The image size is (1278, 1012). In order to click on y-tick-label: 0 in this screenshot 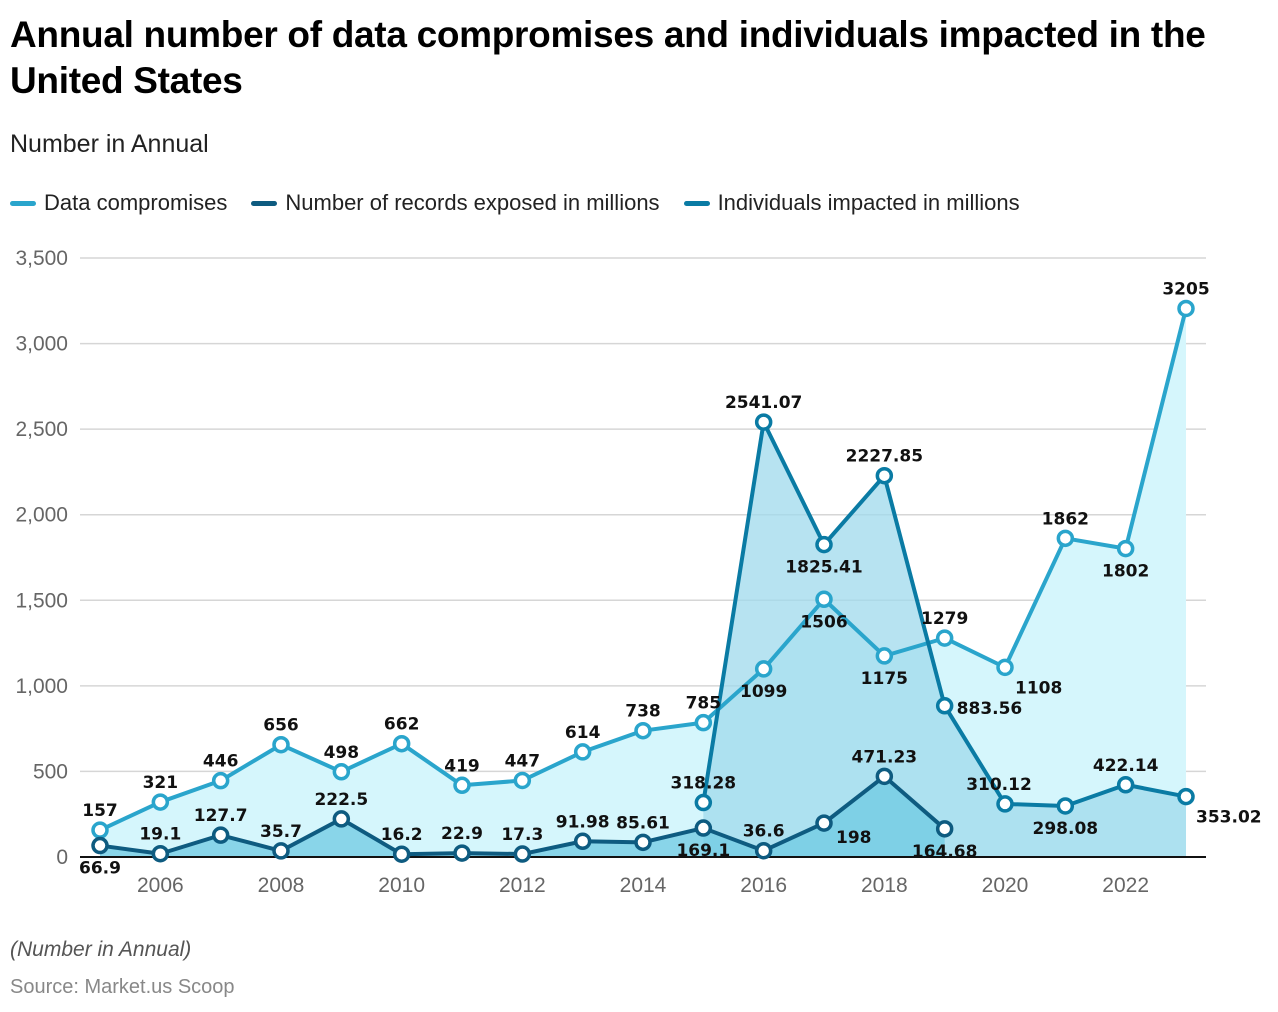, I will do `click(62, 857)`.